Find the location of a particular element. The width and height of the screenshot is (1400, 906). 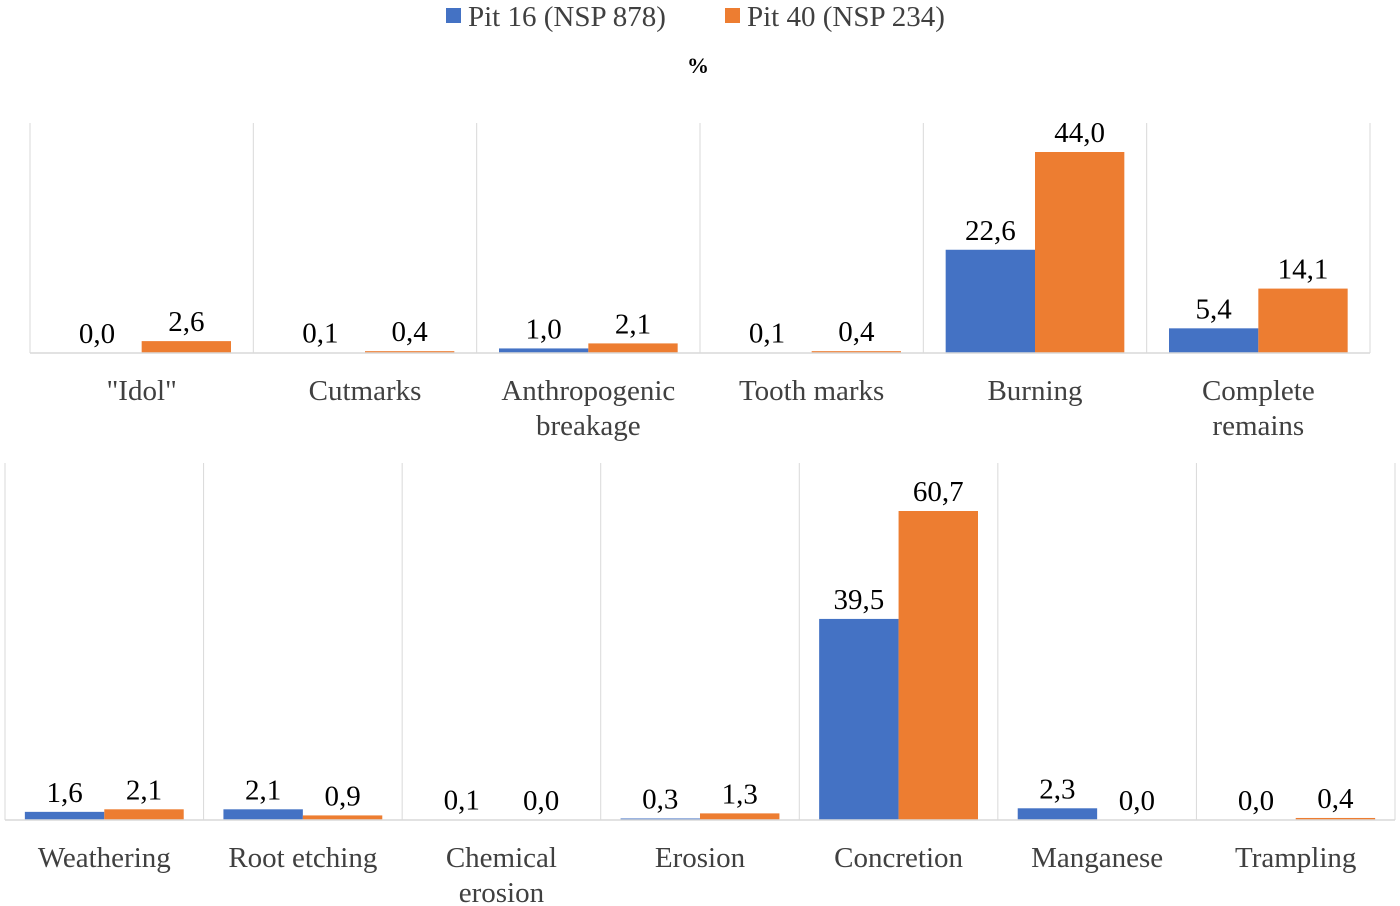

category-label-idol: "Idol" is located at coordinates (141, 391).